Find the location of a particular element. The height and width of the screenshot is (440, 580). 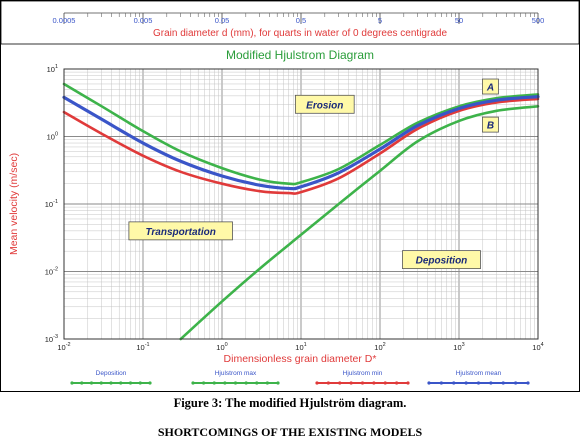

top-axis-tick-label: 50 is located at coordinates (459, 20).